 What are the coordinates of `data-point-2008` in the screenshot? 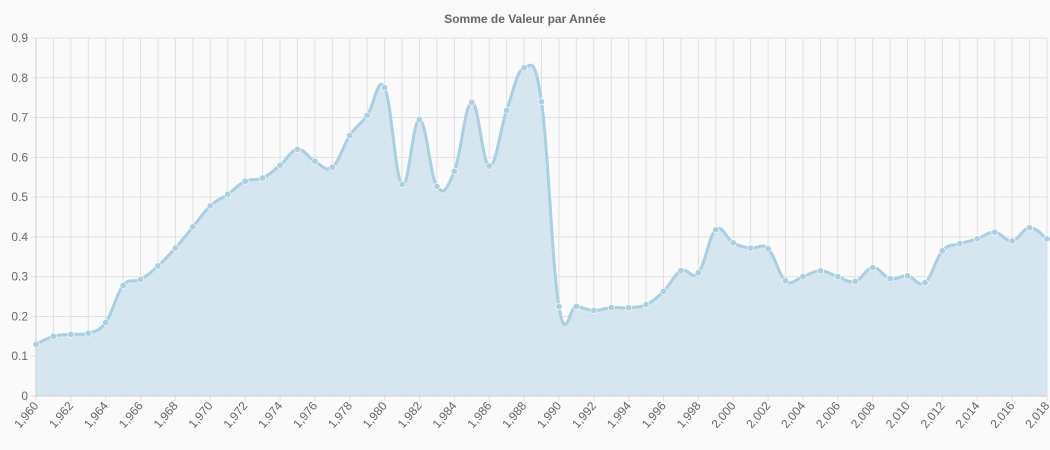 It's located at (873, 268).